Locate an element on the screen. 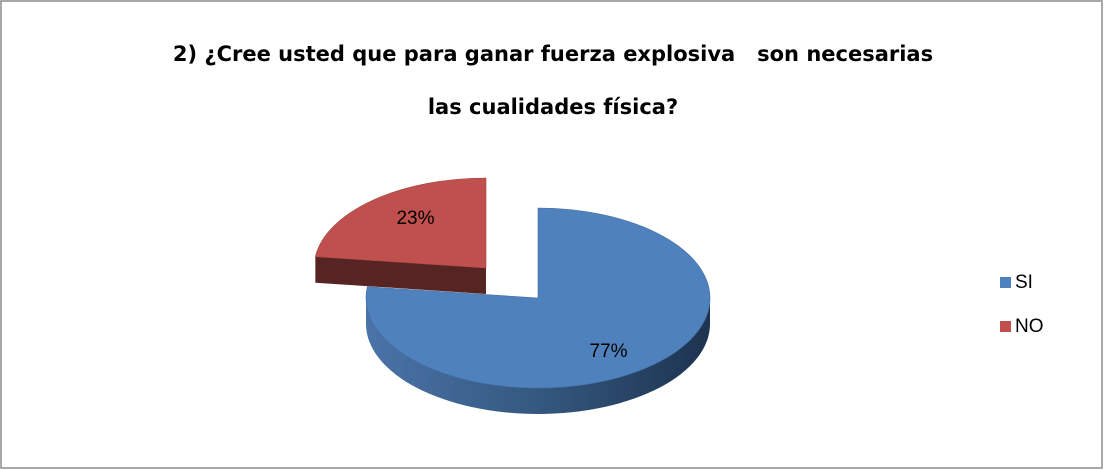  data-label: 23% is located at coordinates (415, 218).